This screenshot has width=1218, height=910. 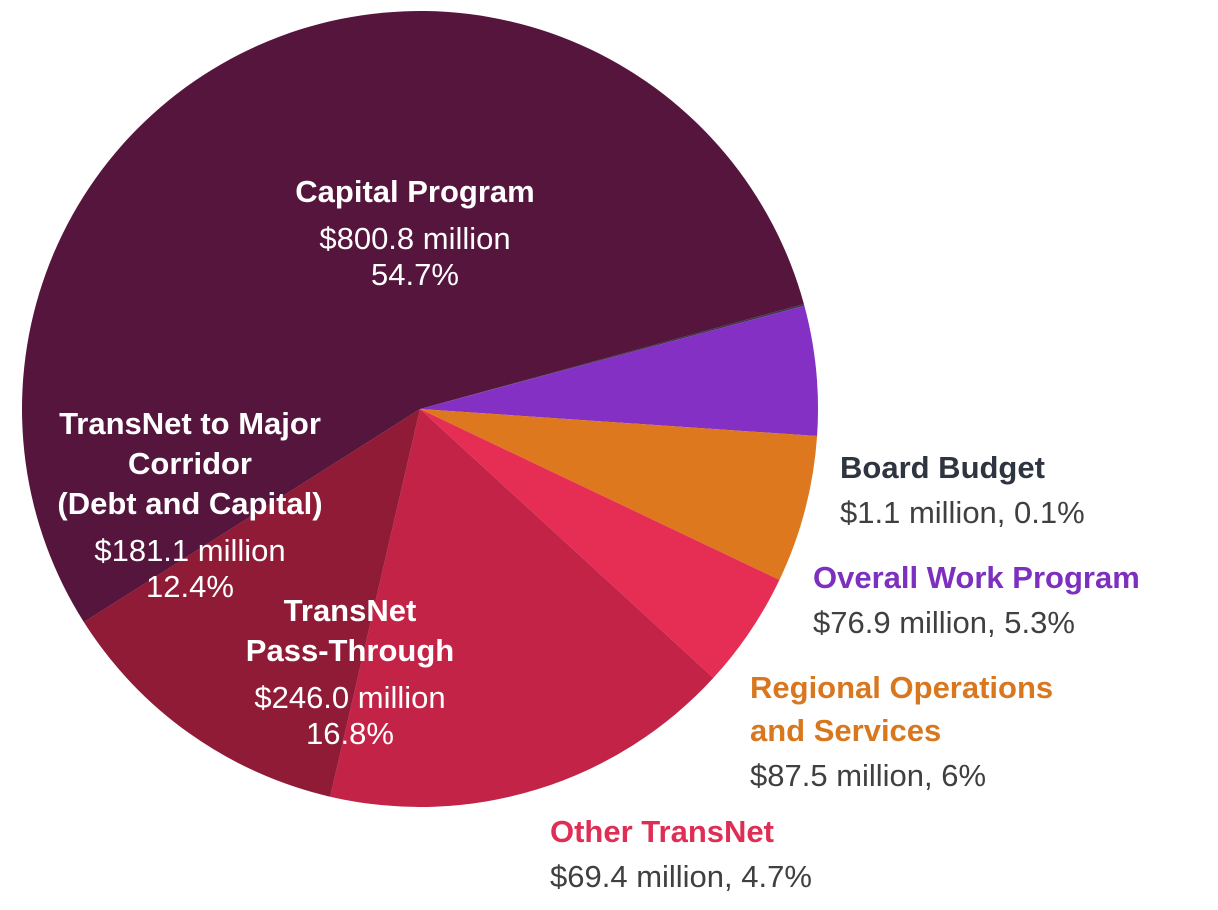 I want to click on label-name-transnet-pass-through-2: Pass-Through, so click(x=350, y=650).